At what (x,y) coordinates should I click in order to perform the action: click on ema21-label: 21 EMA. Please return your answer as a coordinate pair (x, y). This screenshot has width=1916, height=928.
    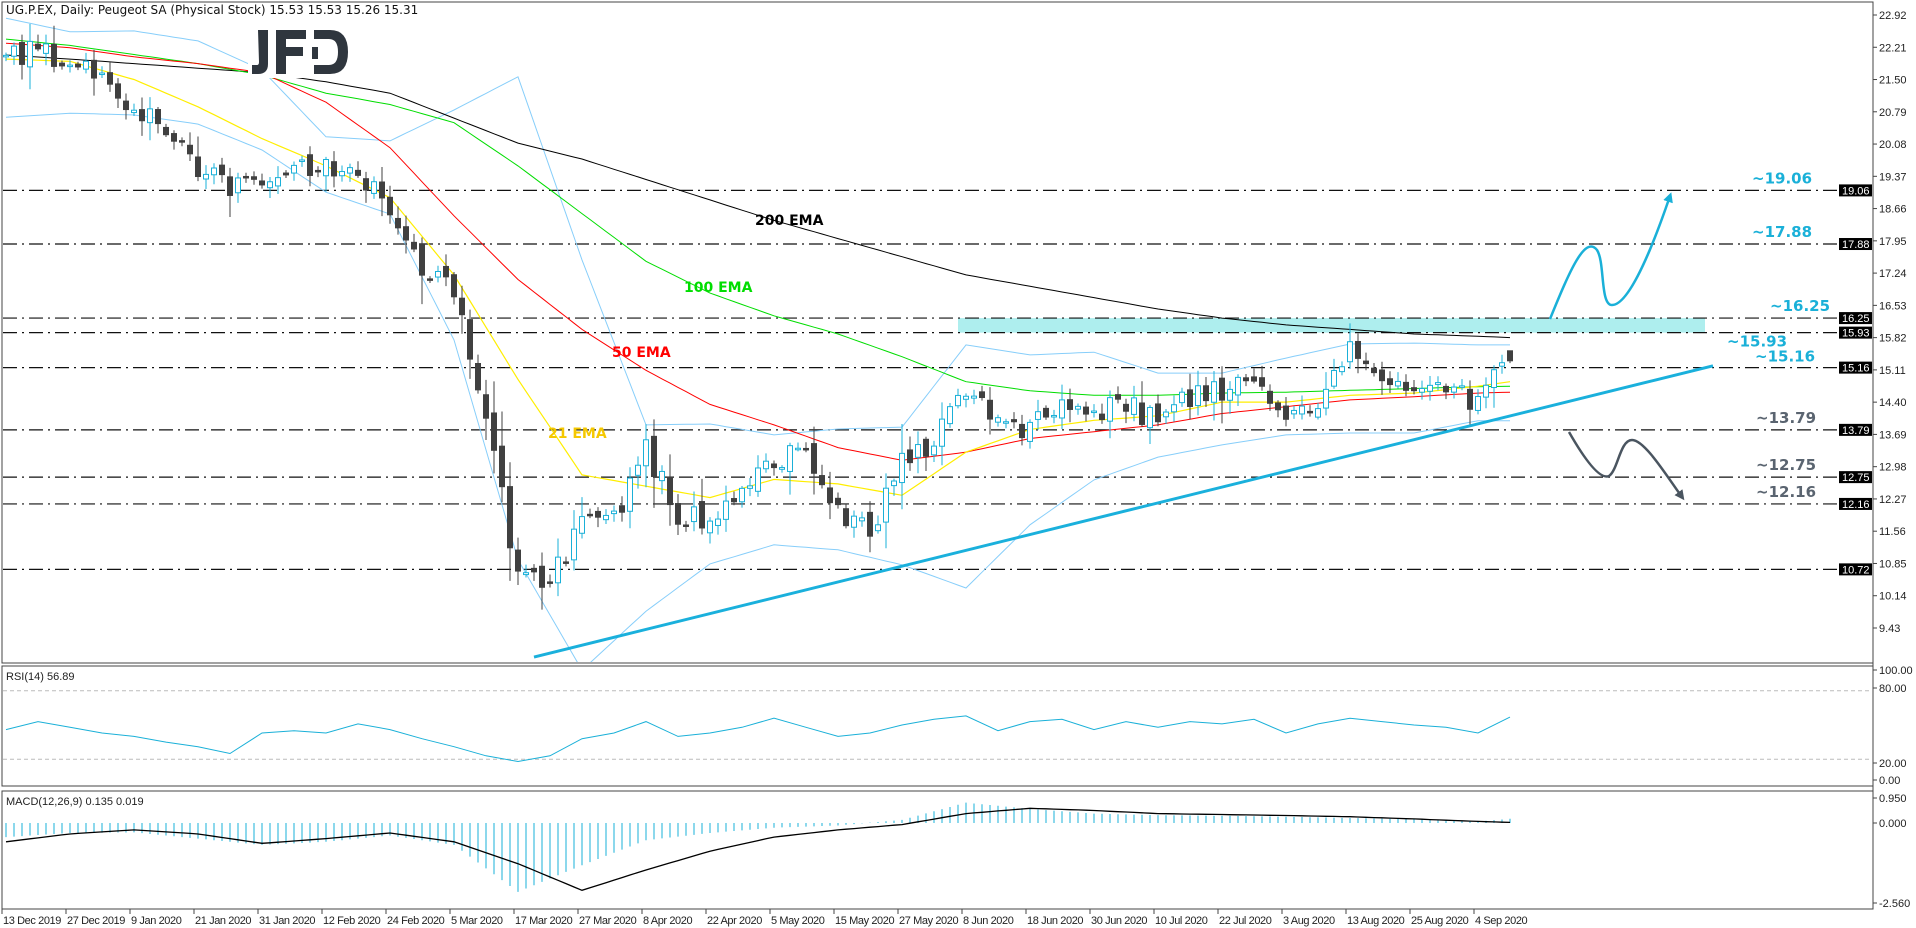
    Looking at the image, I should click on (577, 434).